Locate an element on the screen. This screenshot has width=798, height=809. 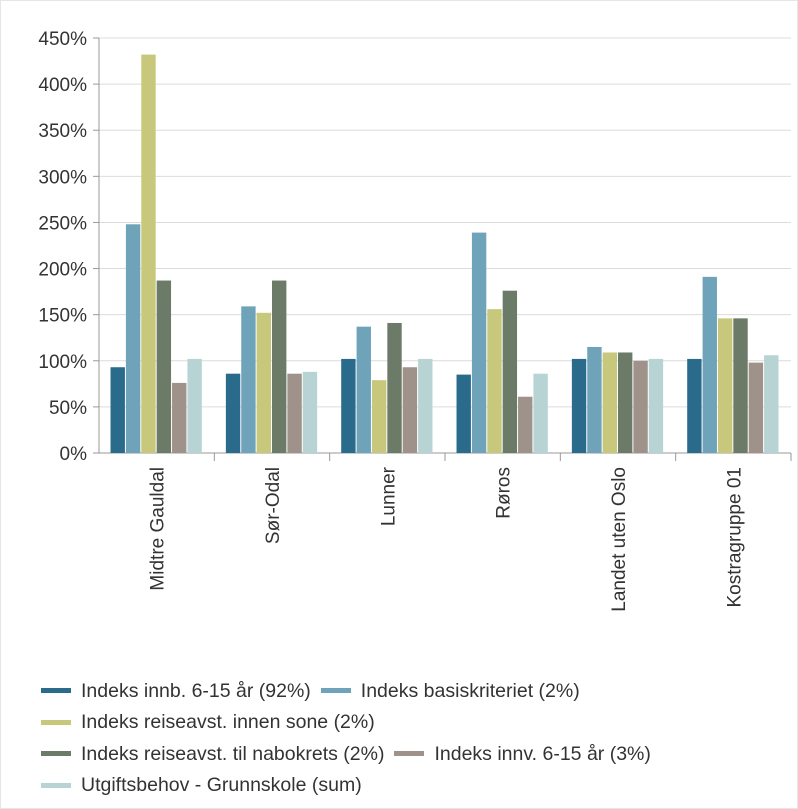
x-tick-label: Landet uten Oslo is located at coordinates (619, 539).